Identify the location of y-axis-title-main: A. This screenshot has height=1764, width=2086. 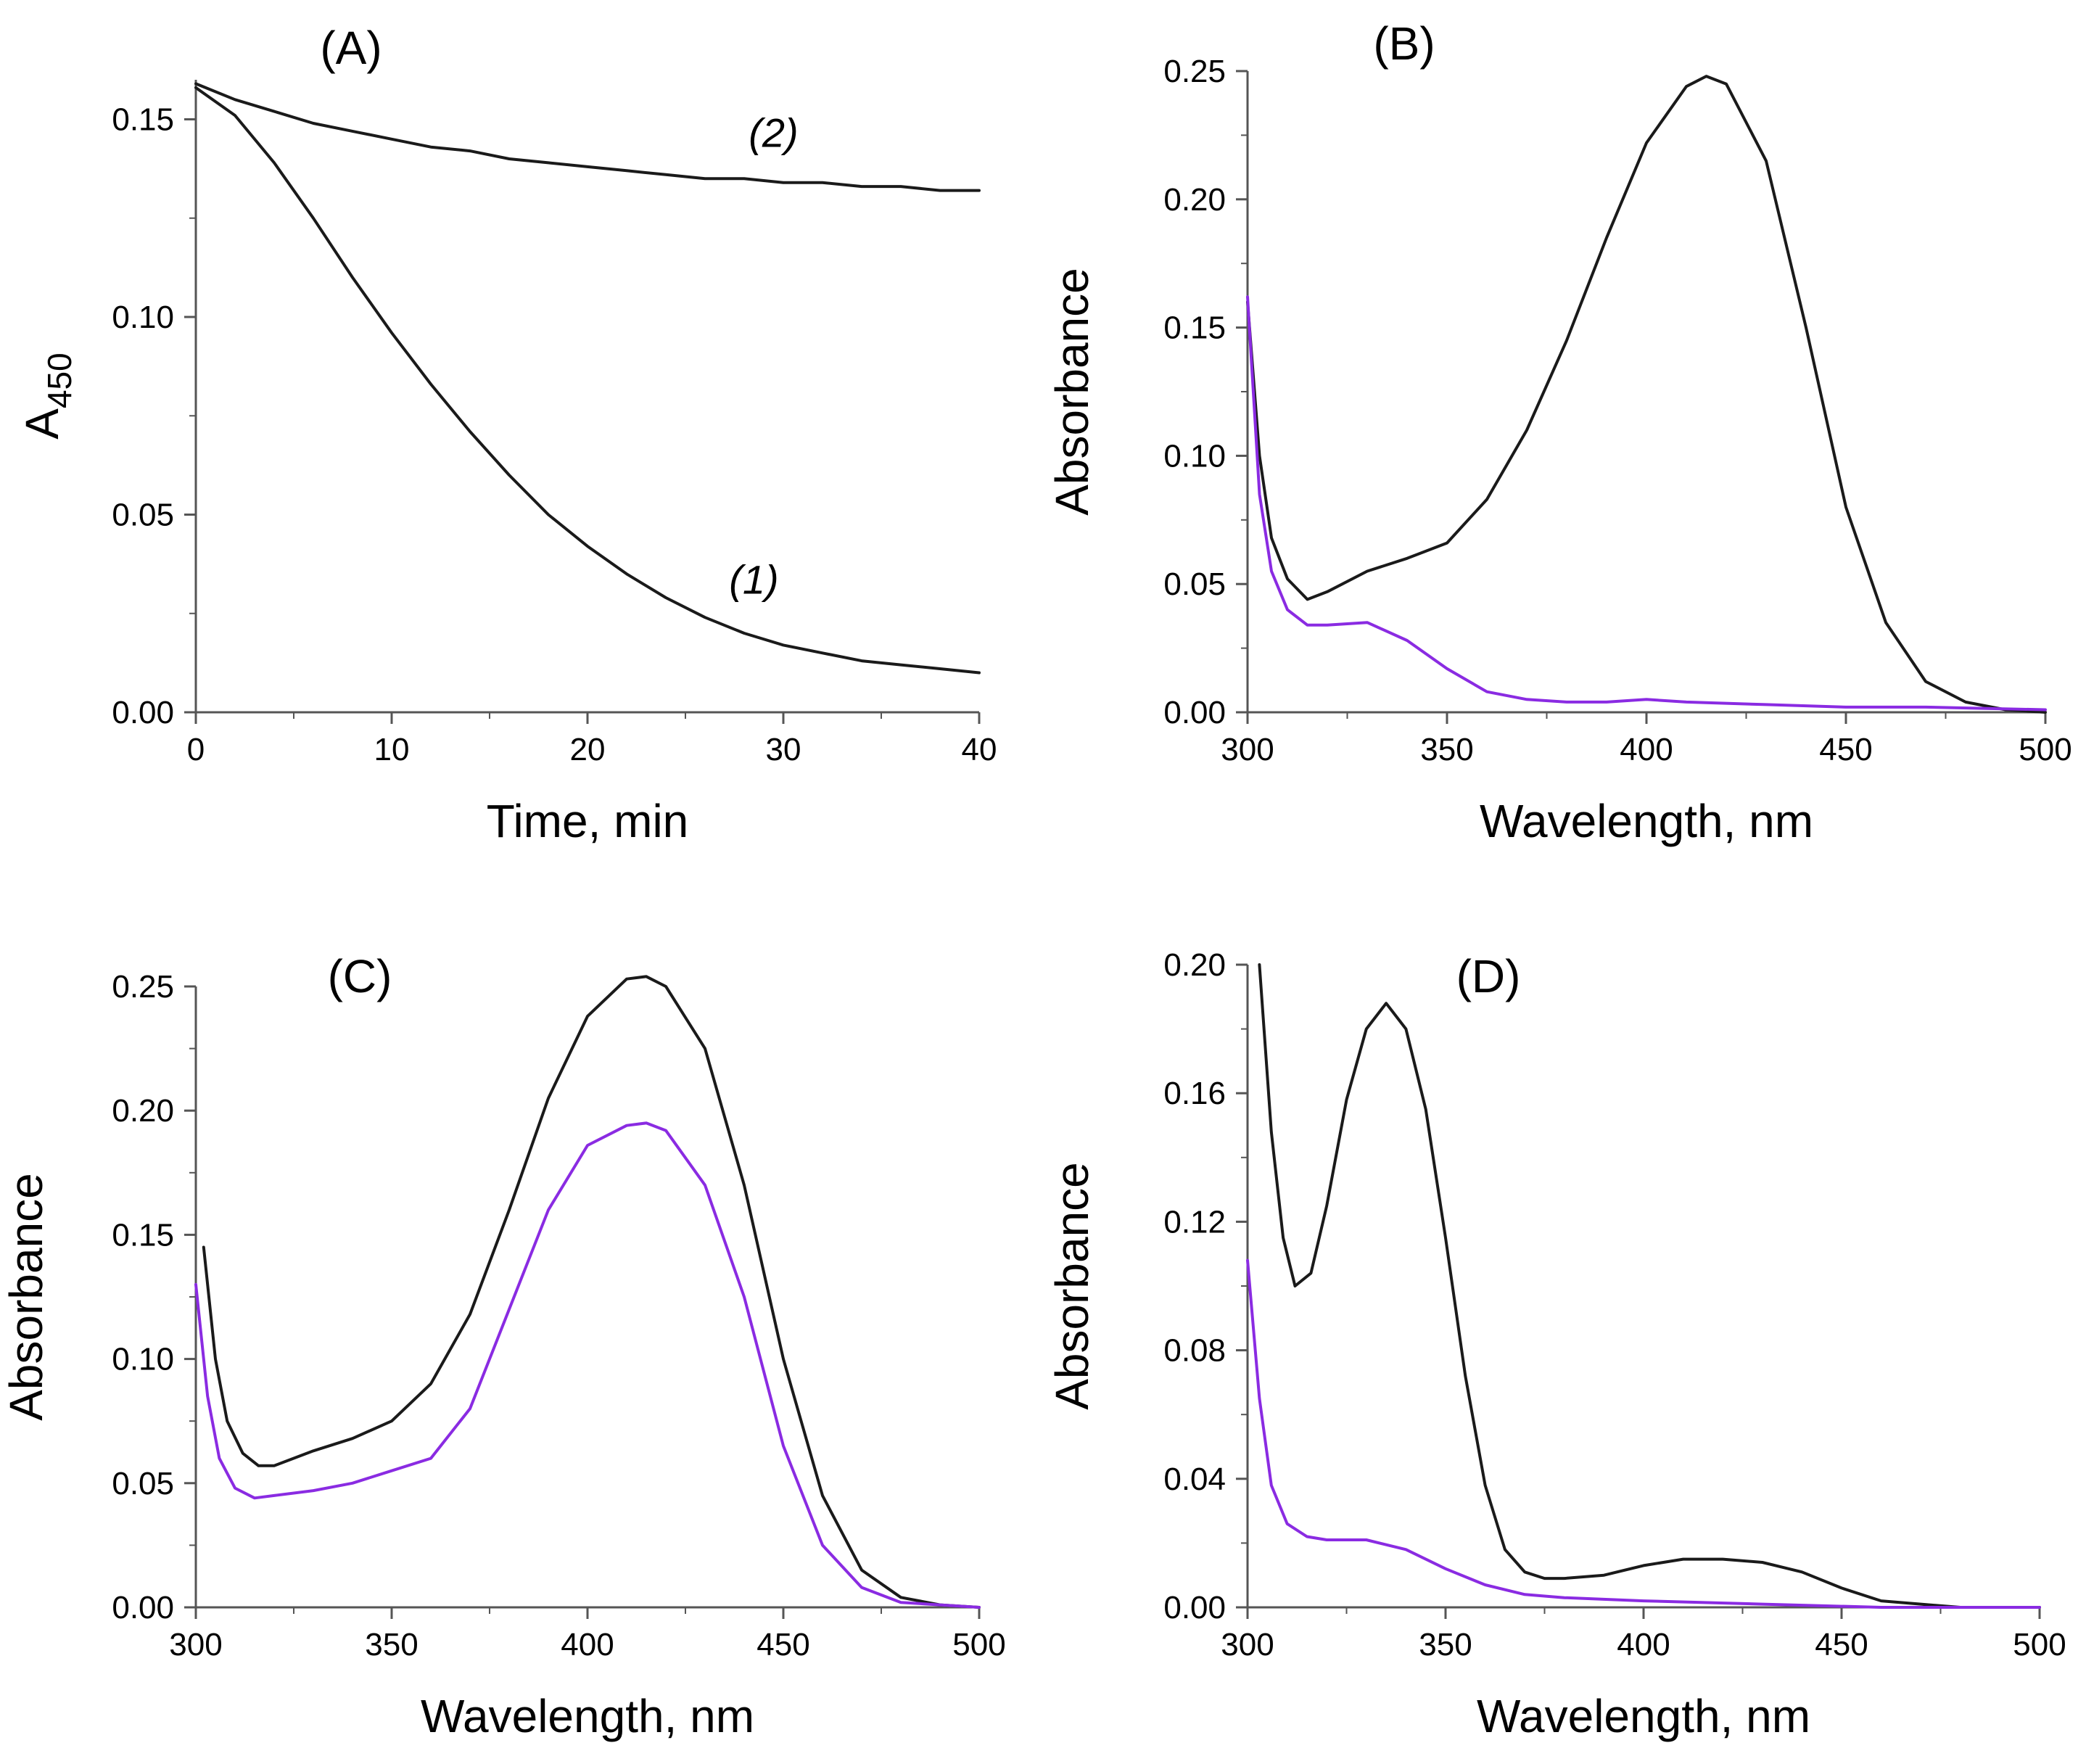
(42, 424).